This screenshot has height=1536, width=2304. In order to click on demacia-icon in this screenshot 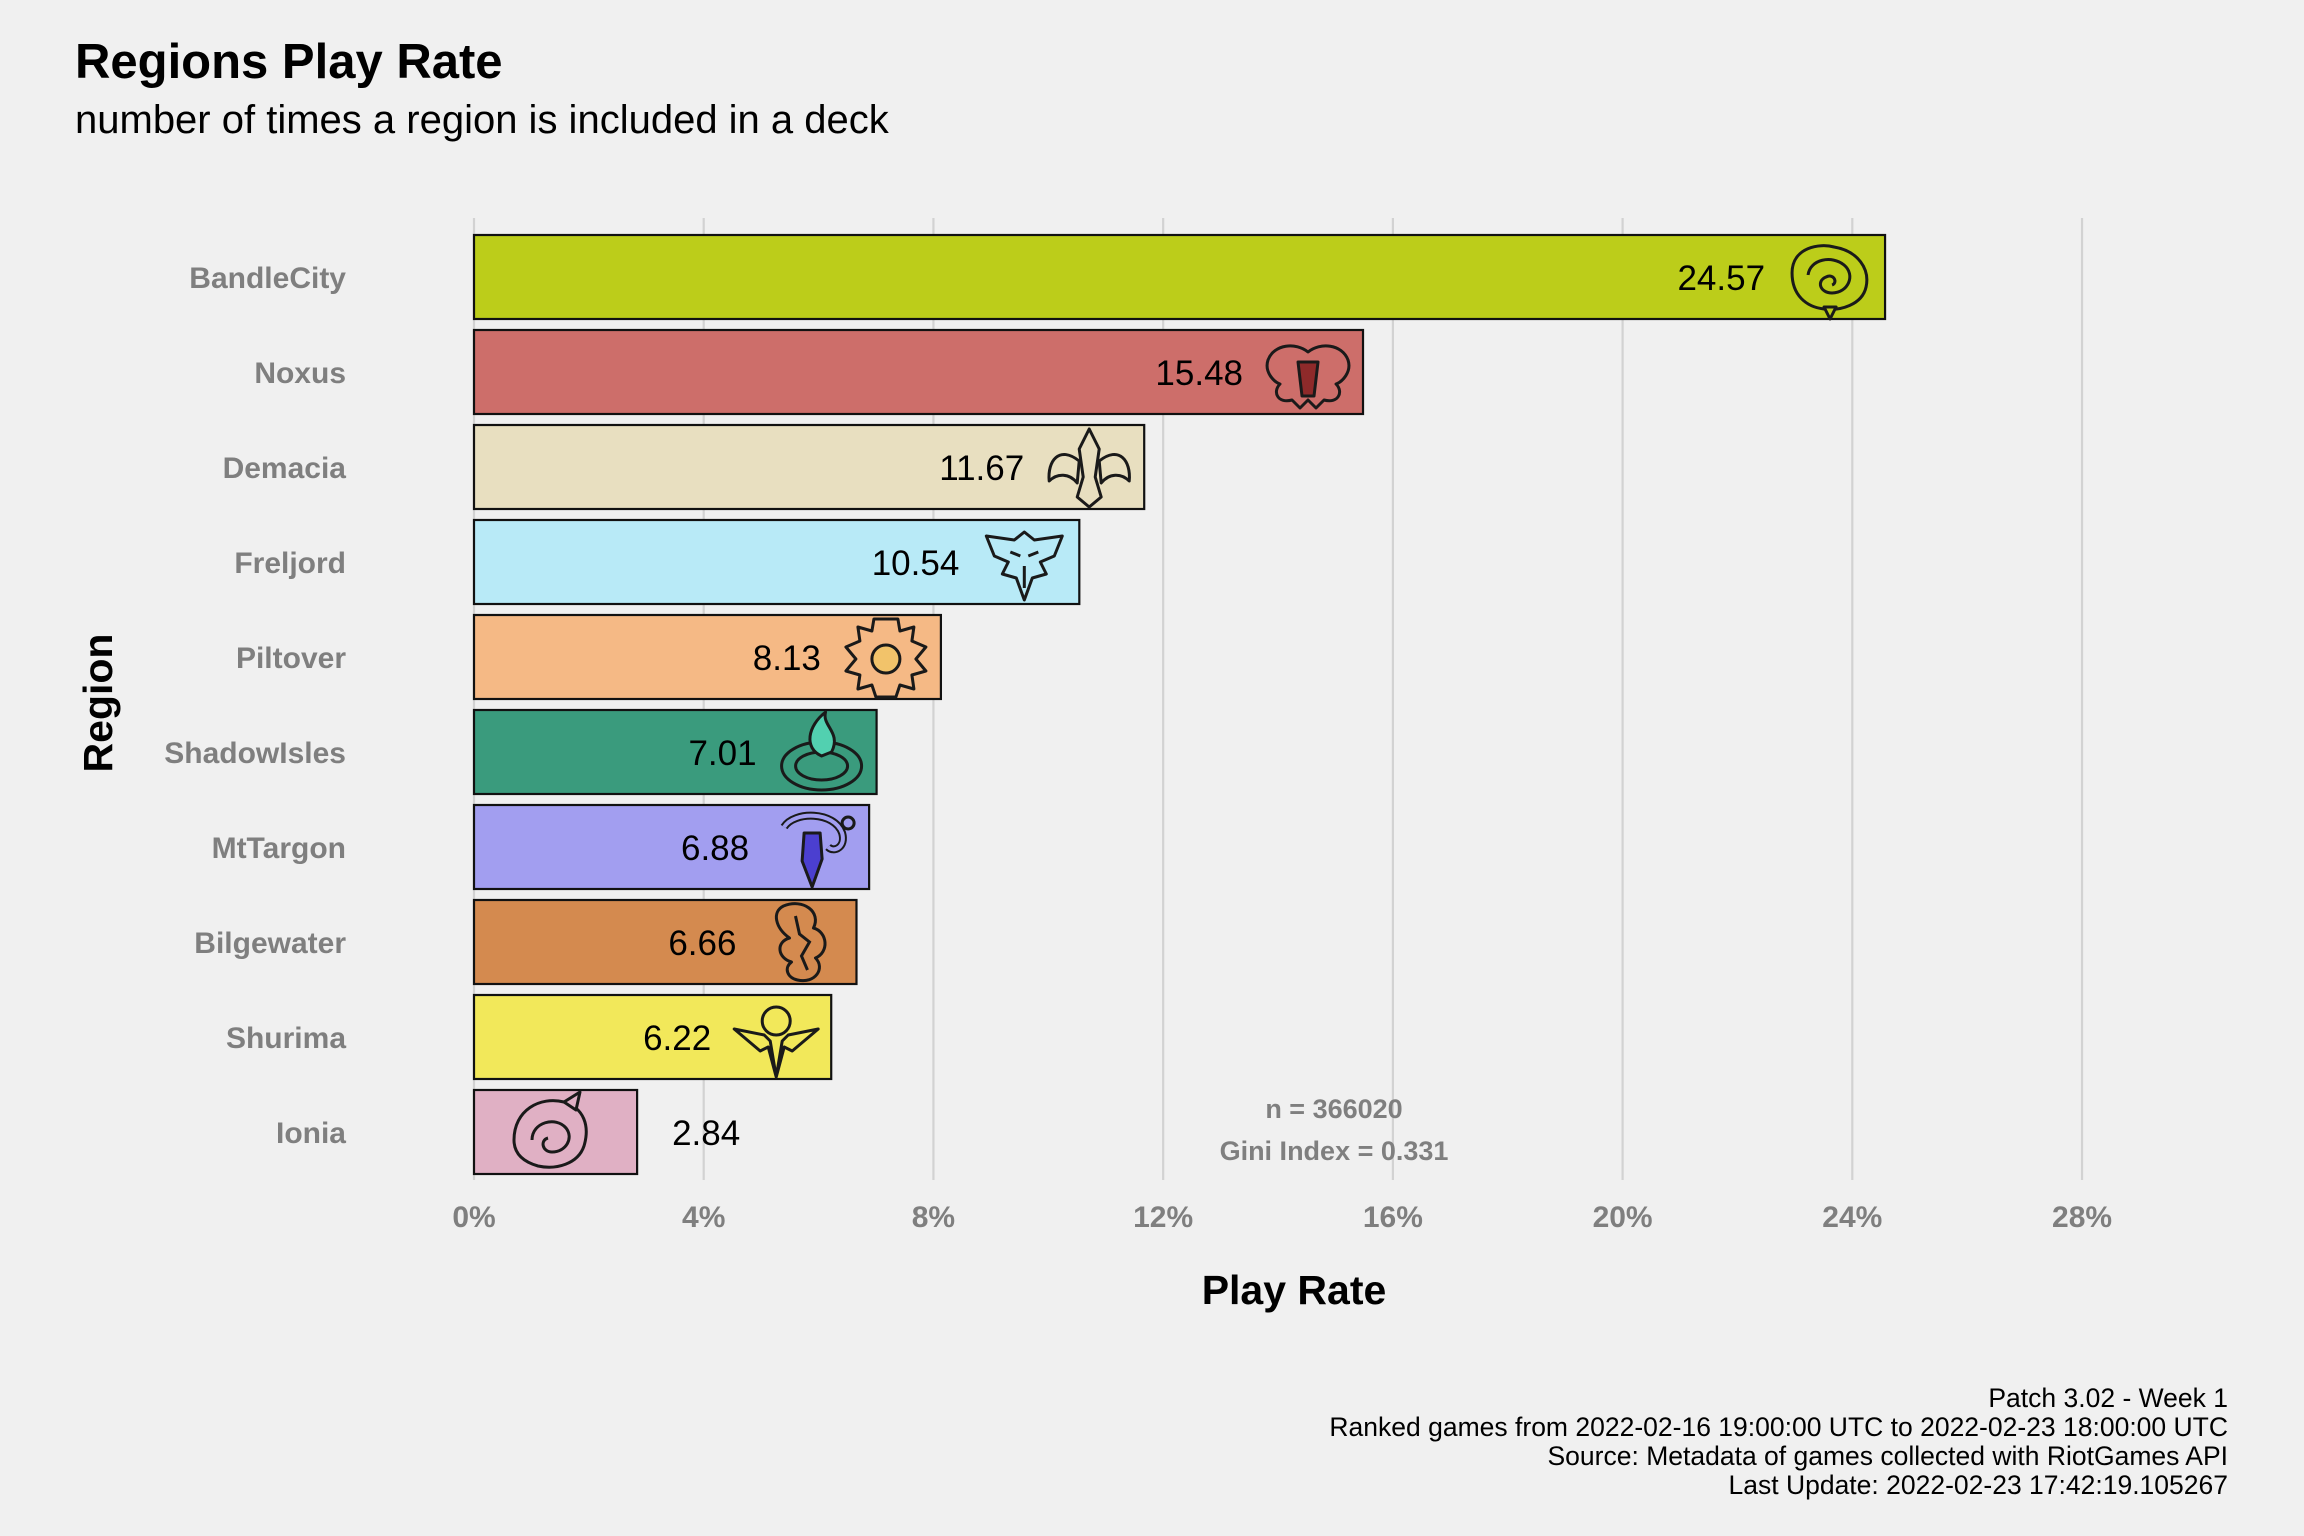, I will do `click(1089, 468)`.